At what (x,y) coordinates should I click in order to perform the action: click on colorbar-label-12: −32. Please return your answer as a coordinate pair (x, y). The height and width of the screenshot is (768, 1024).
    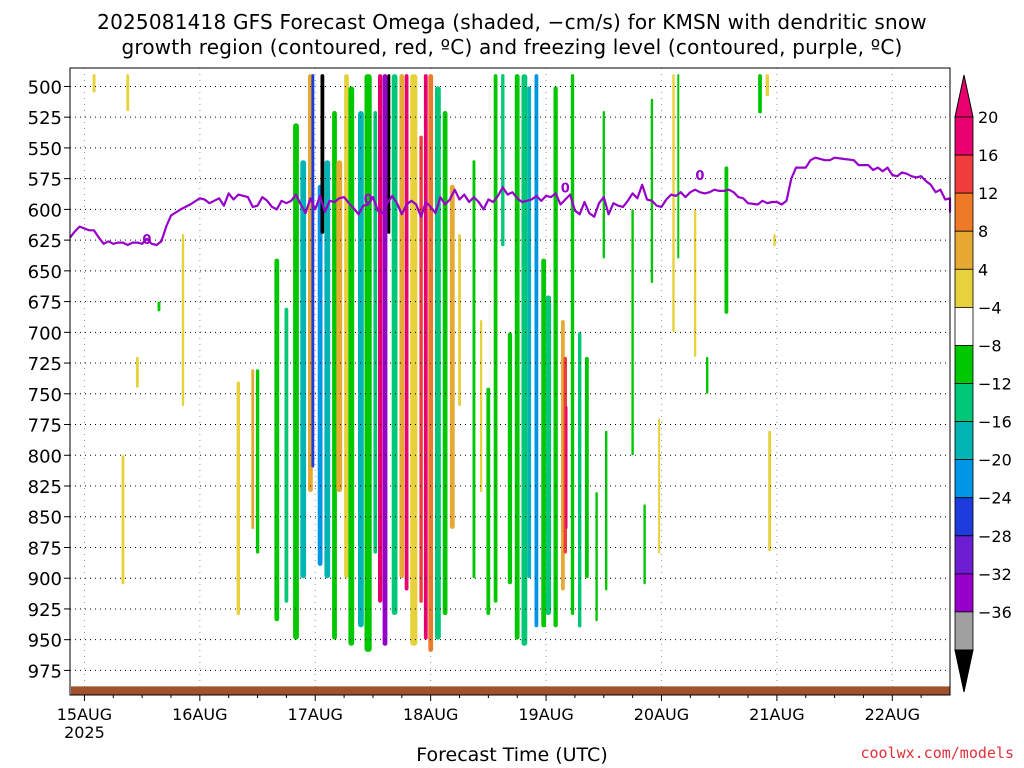
    Looking at the image, I should click on (995, 574).